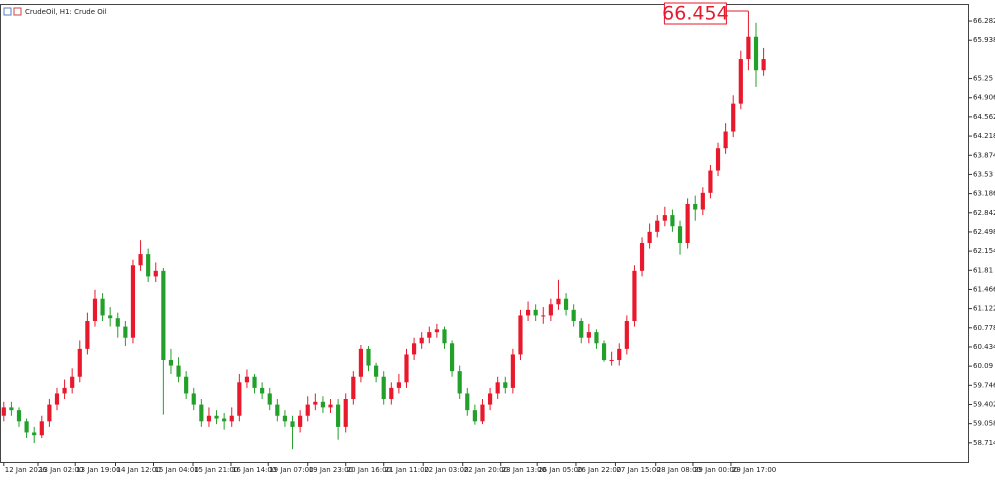 The image size is (995, 482). Describe the element at coordinates (984, 404) in the screenshot. I see `y-tick-label: 59.402` at that location.